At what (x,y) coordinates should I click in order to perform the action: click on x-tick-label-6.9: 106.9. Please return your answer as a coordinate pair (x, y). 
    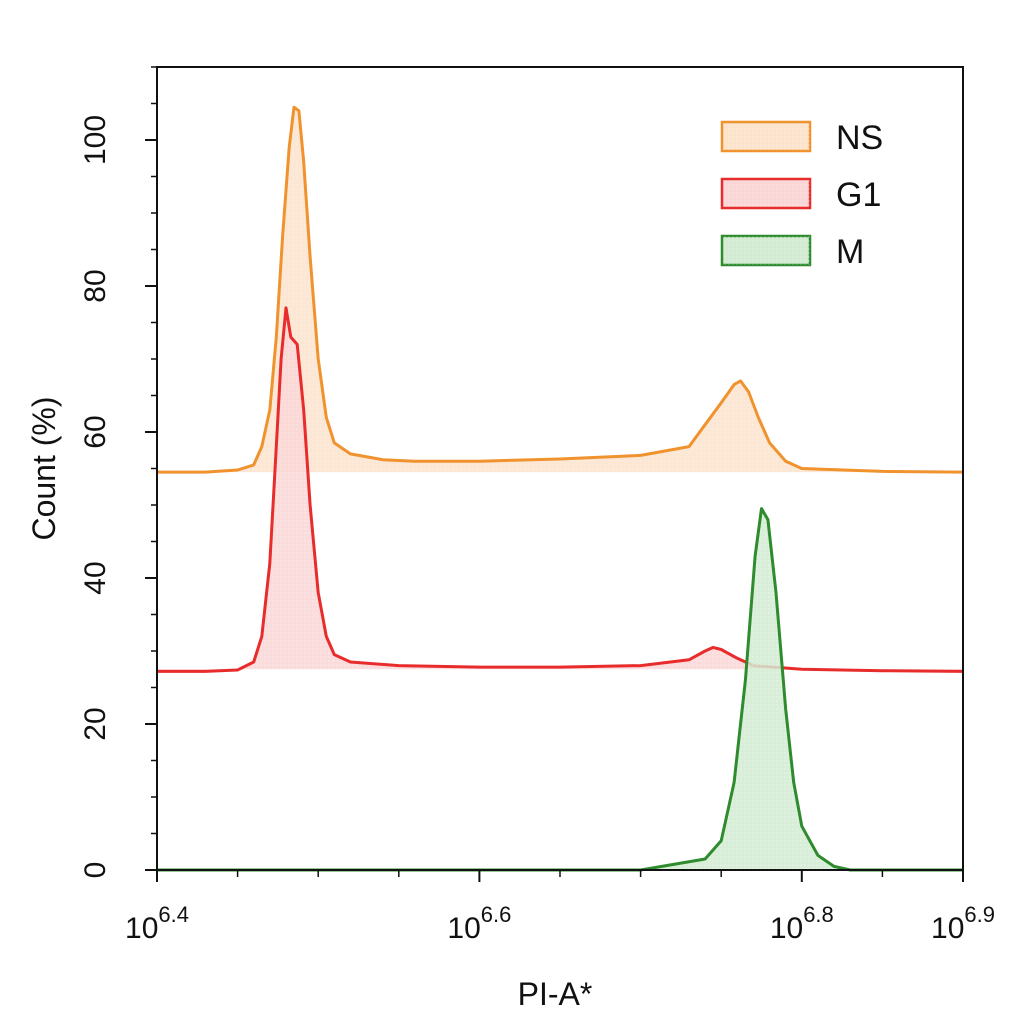
    Looking at the image, I should click on (963, 923).